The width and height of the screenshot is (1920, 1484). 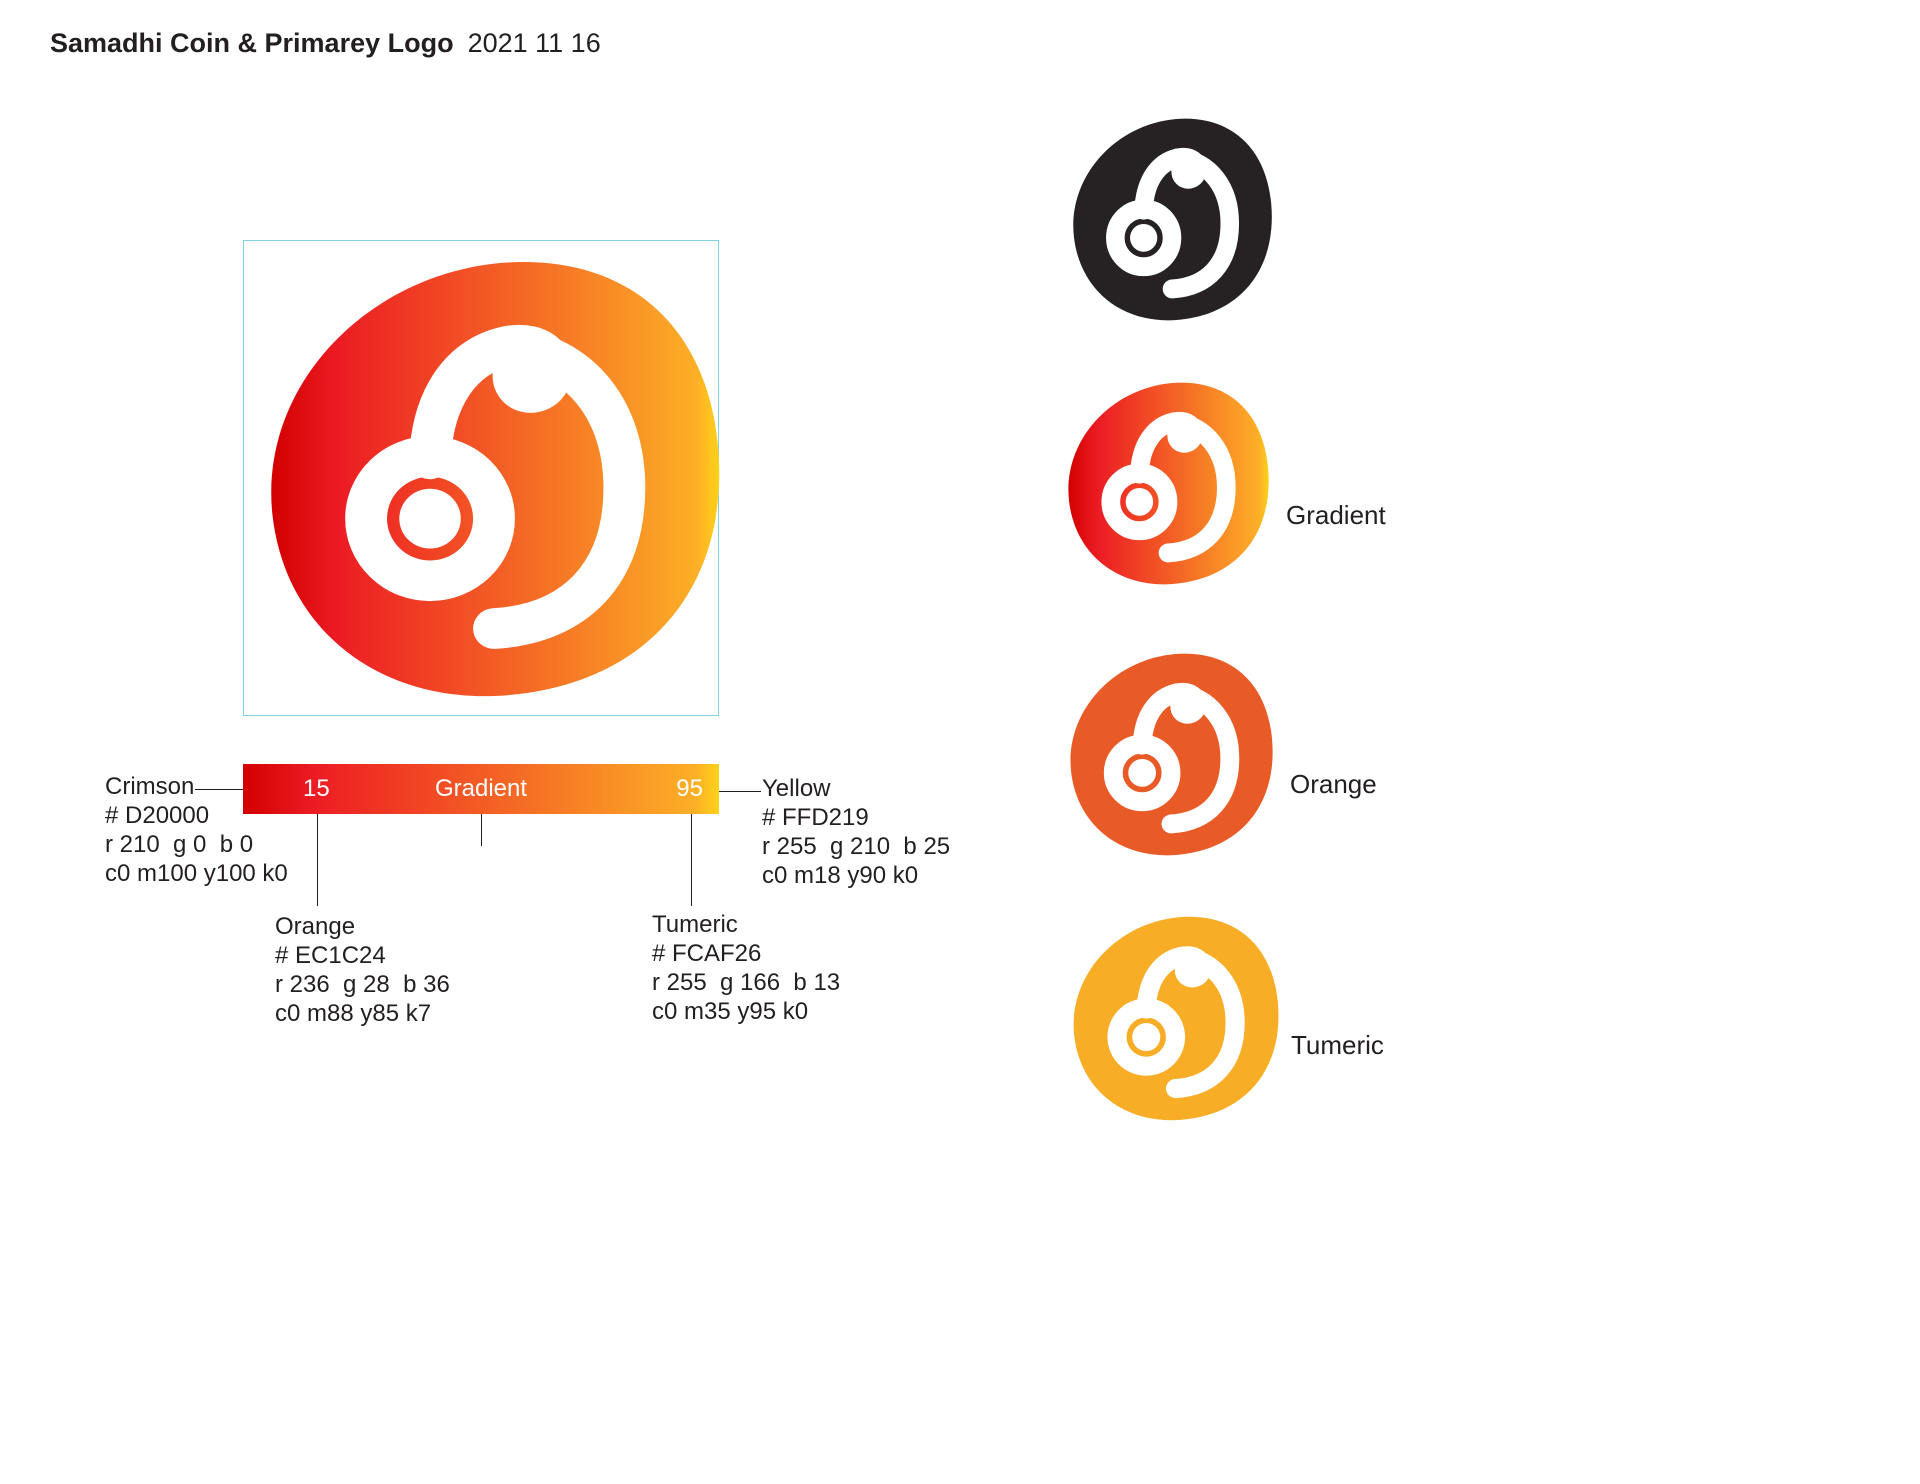 I want to click on color-rgb: r 210 g 0 b 0, so click(x=179, y=844).